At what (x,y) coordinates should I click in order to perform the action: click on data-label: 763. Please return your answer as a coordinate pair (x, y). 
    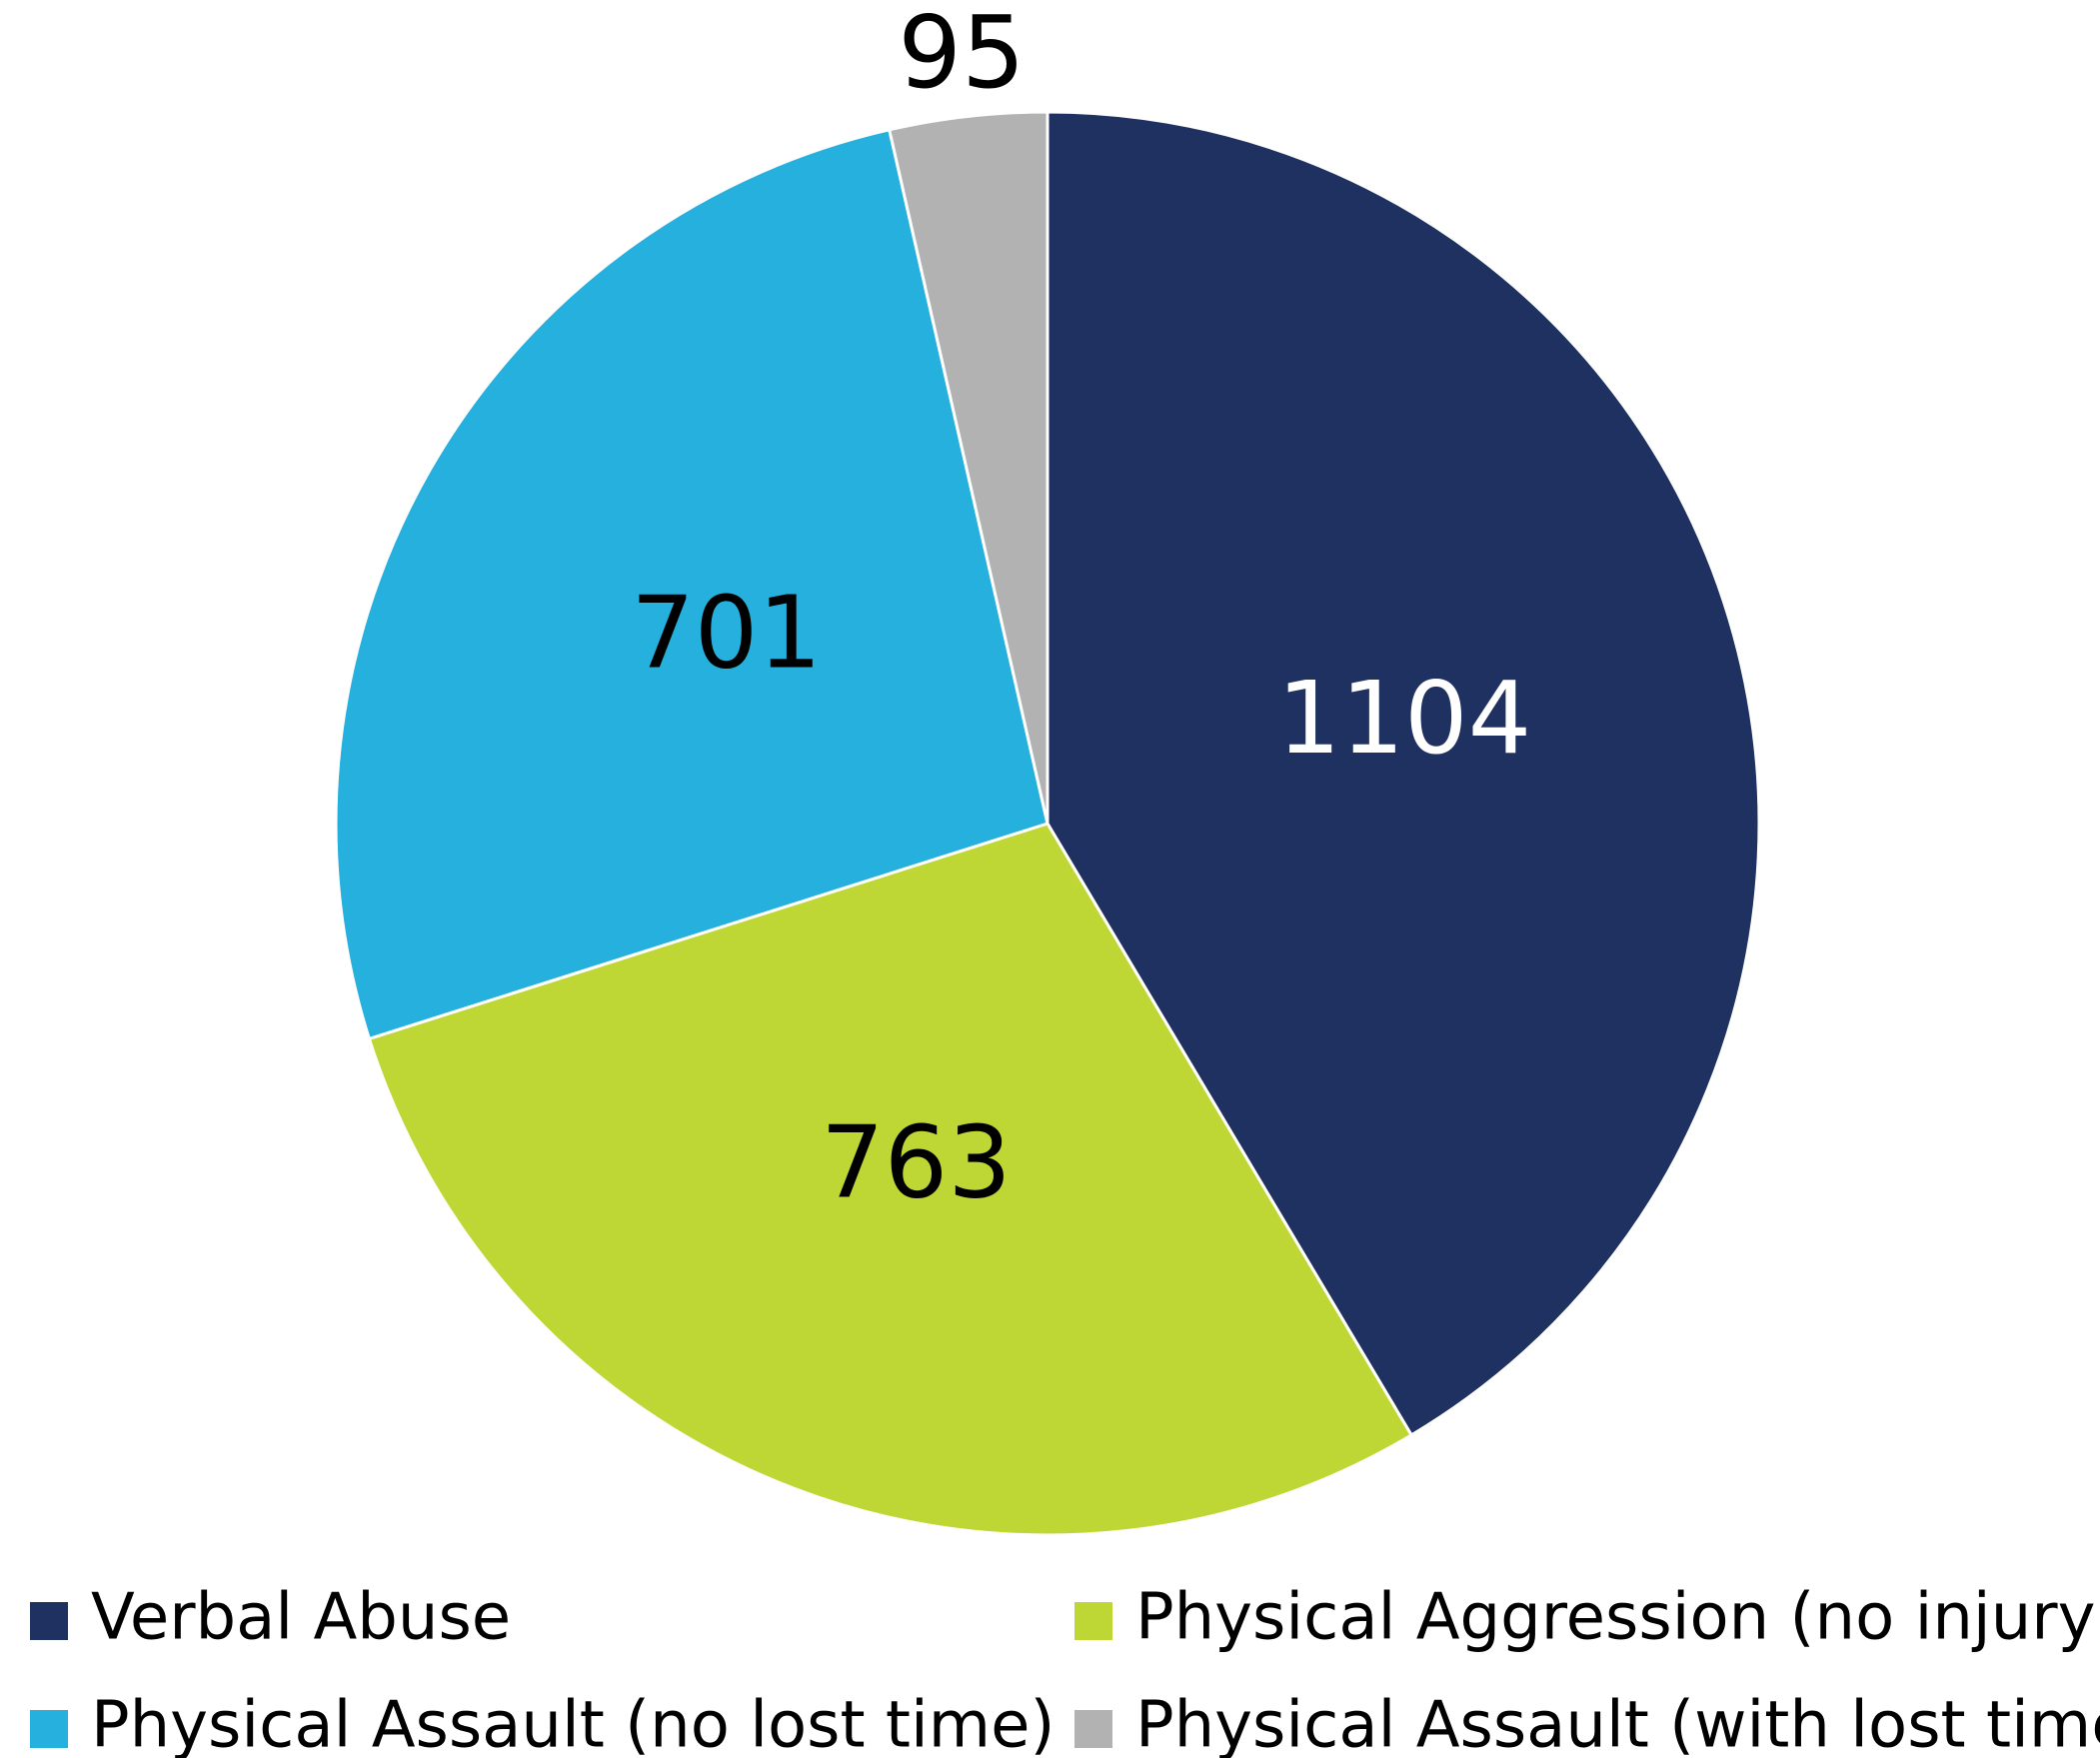
    Looking at the image, I should click on (916, 1161).